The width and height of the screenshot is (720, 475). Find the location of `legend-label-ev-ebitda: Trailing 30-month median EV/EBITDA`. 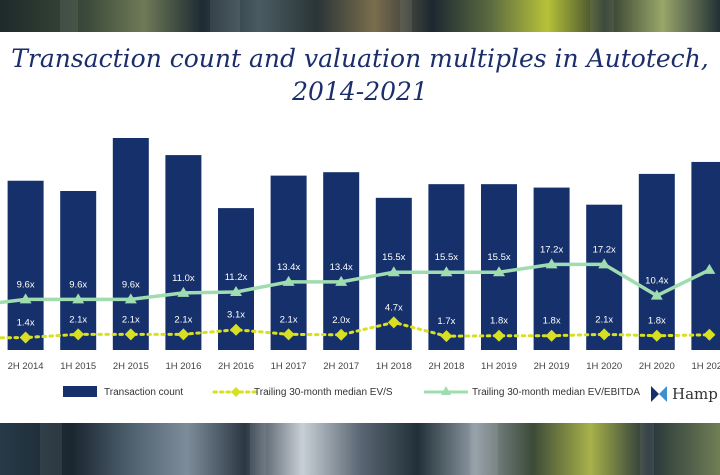

legend-label-ev-ebitda: Trailing 30-month median EV/EBITDA is located at coordinates (556, 392).